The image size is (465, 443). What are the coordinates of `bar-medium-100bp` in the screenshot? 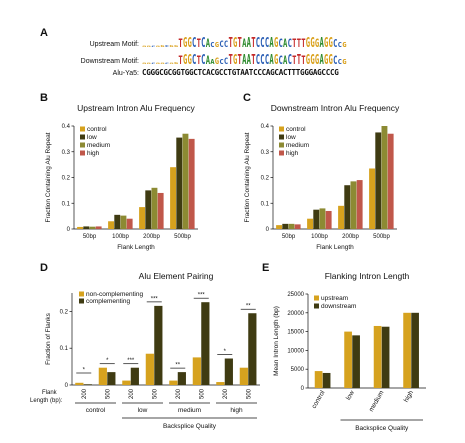 It's located at (123, 222).